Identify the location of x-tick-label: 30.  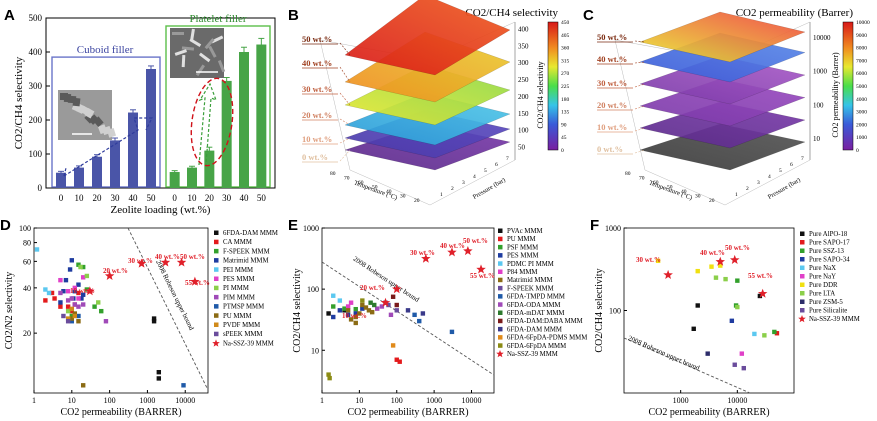
(116, 198).